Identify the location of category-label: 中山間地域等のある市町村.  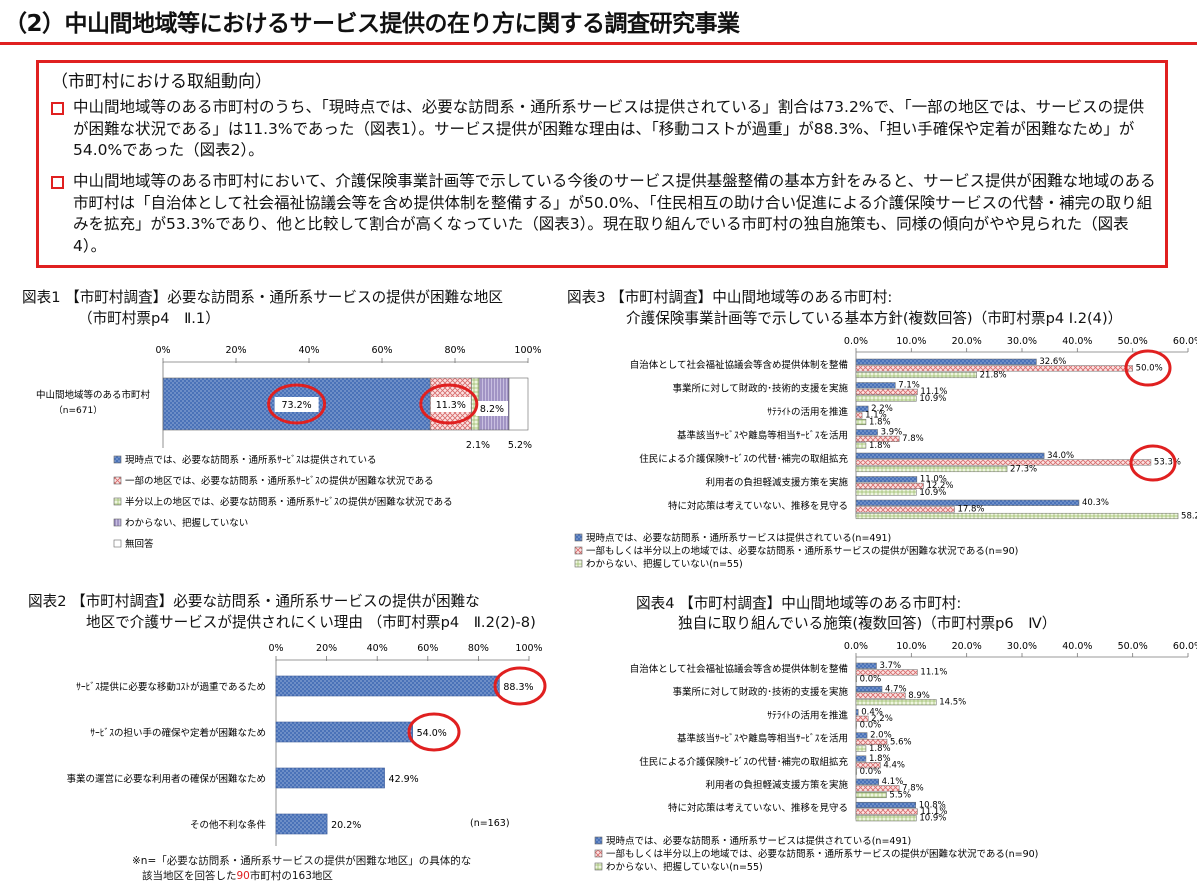
(93, 395).